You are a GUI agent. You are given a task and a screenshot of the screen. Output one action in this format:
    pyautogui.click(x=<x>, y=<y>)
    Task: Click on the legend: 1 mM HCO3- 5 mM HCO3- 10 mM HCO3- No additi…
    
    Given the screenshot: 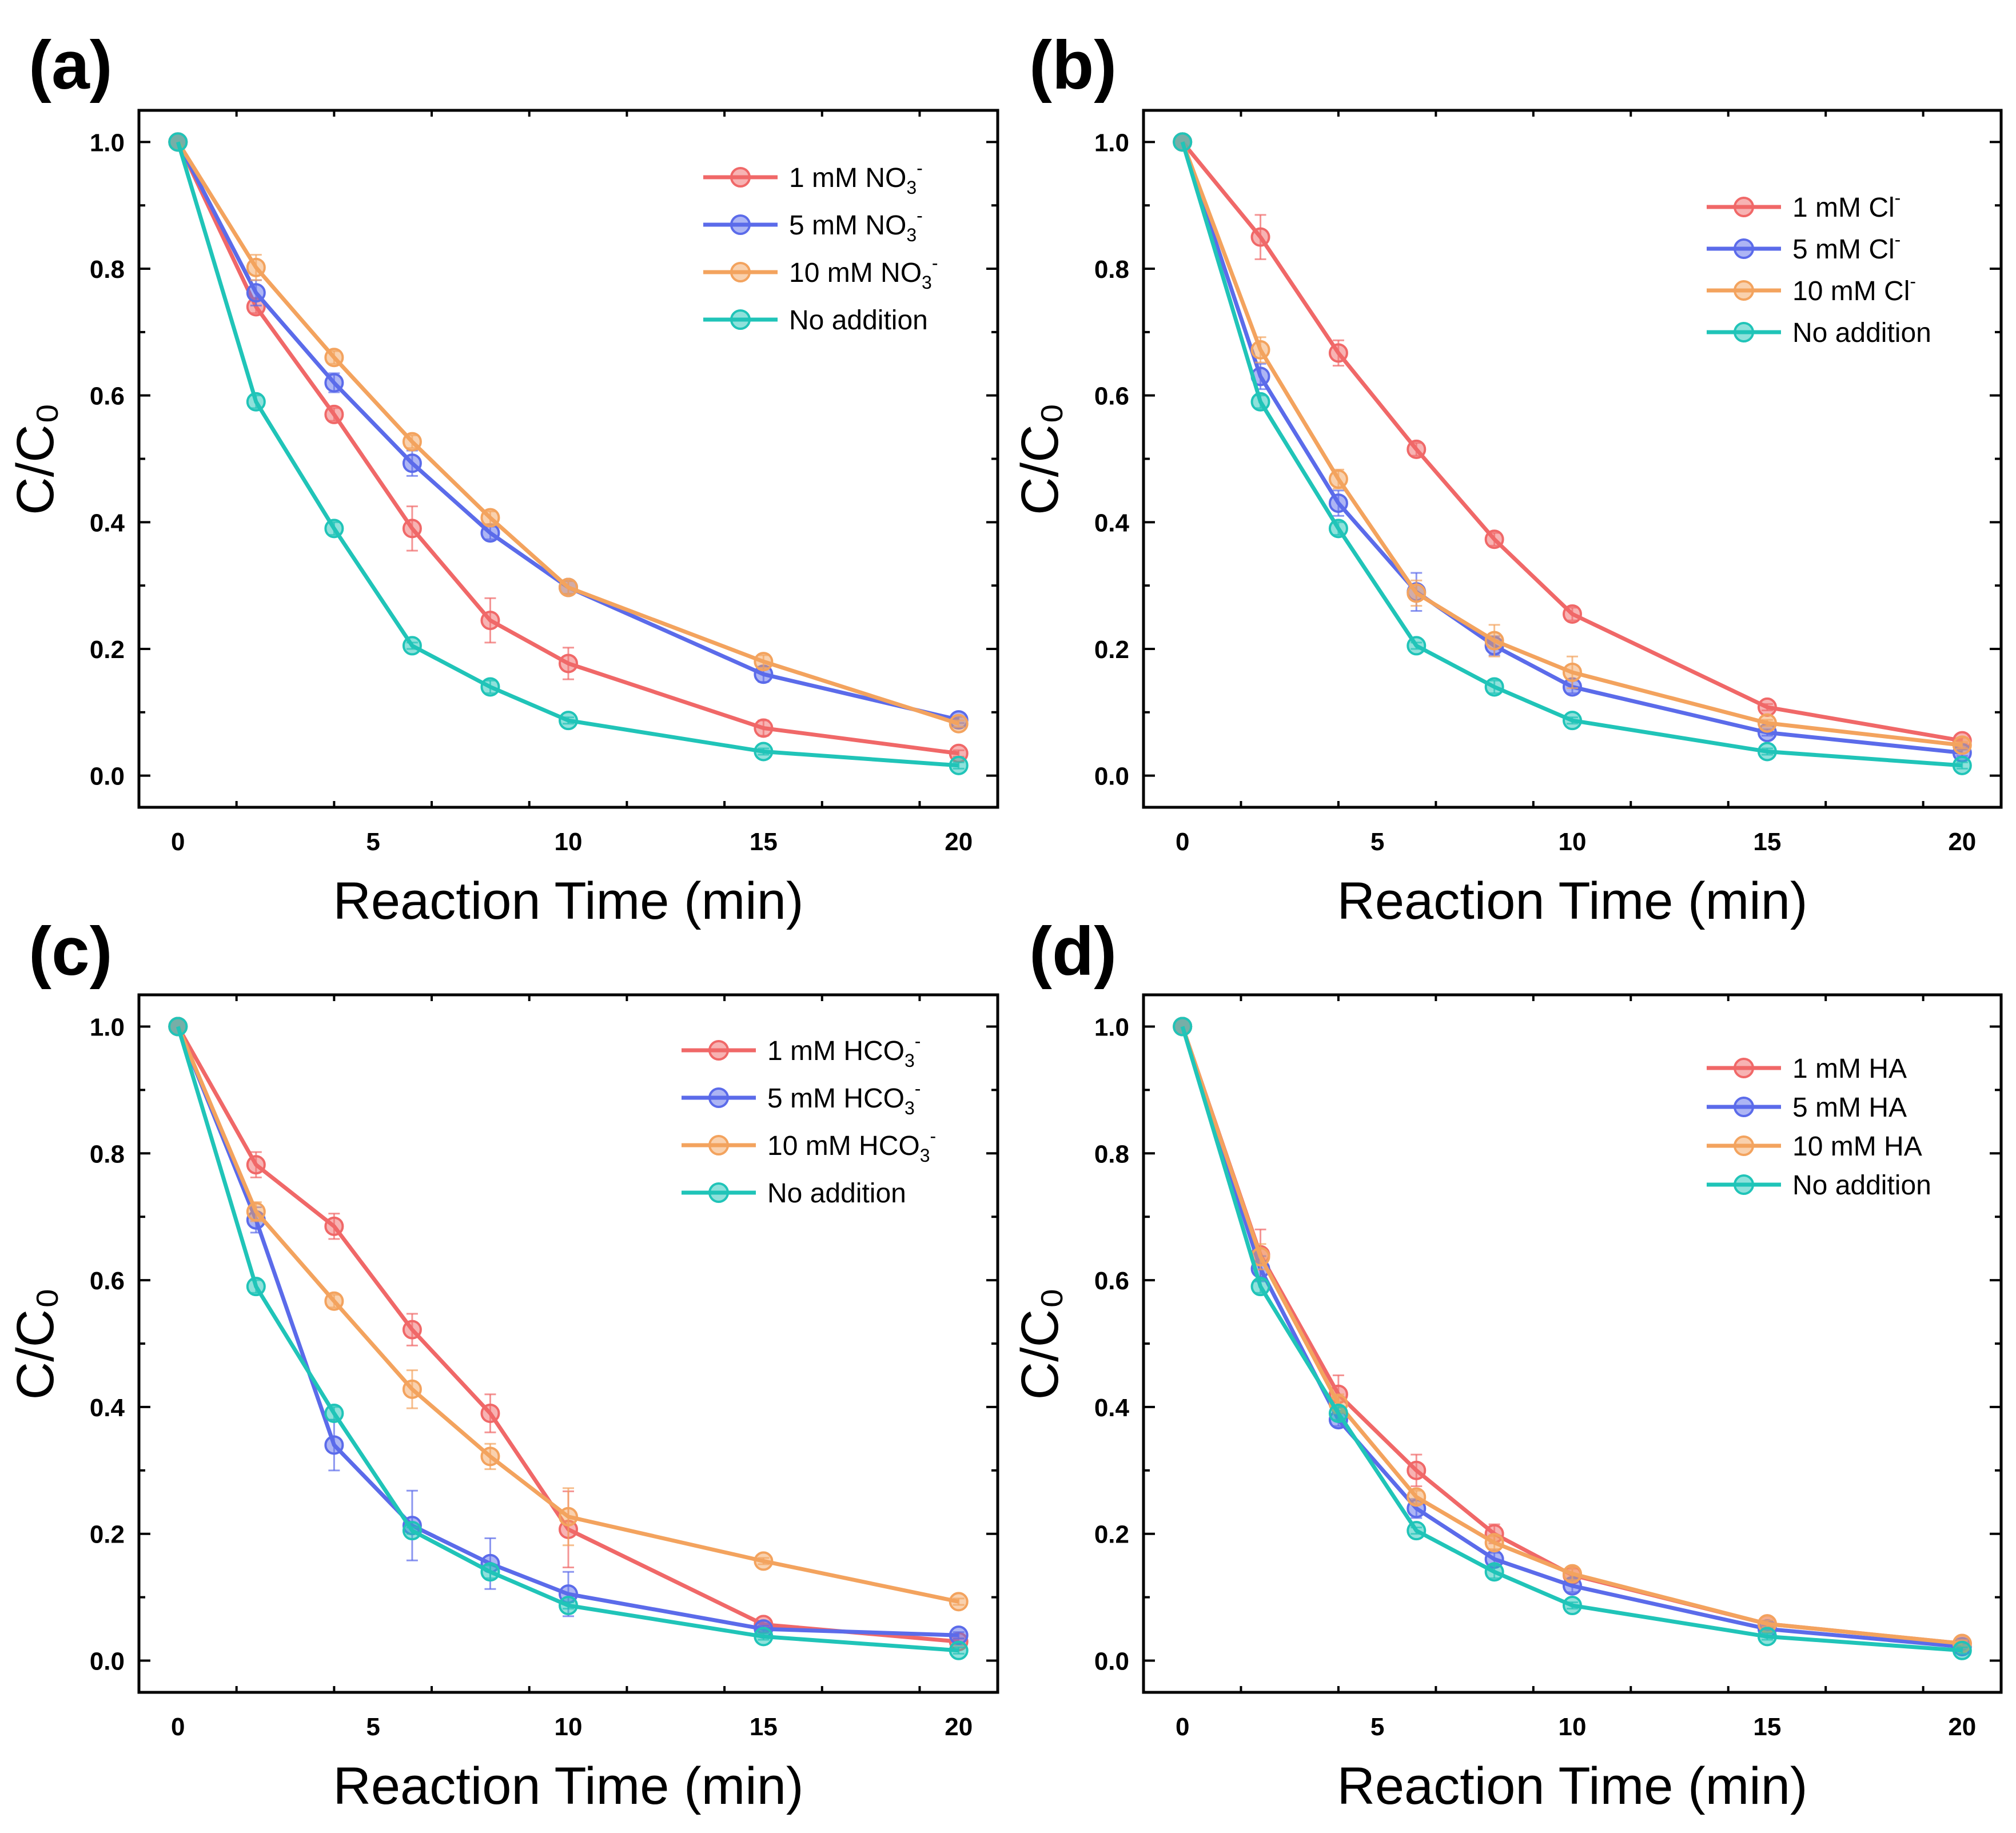 What is the action you would take?
    pyautogui.click(x=809, y=1120)
    